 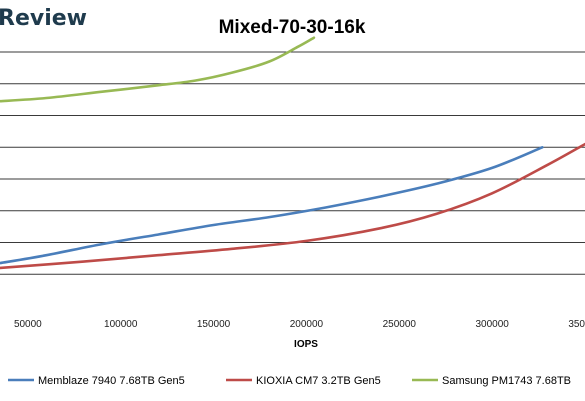 I want to click on x-axis-label: IOPS, so click(x=306, y=344).